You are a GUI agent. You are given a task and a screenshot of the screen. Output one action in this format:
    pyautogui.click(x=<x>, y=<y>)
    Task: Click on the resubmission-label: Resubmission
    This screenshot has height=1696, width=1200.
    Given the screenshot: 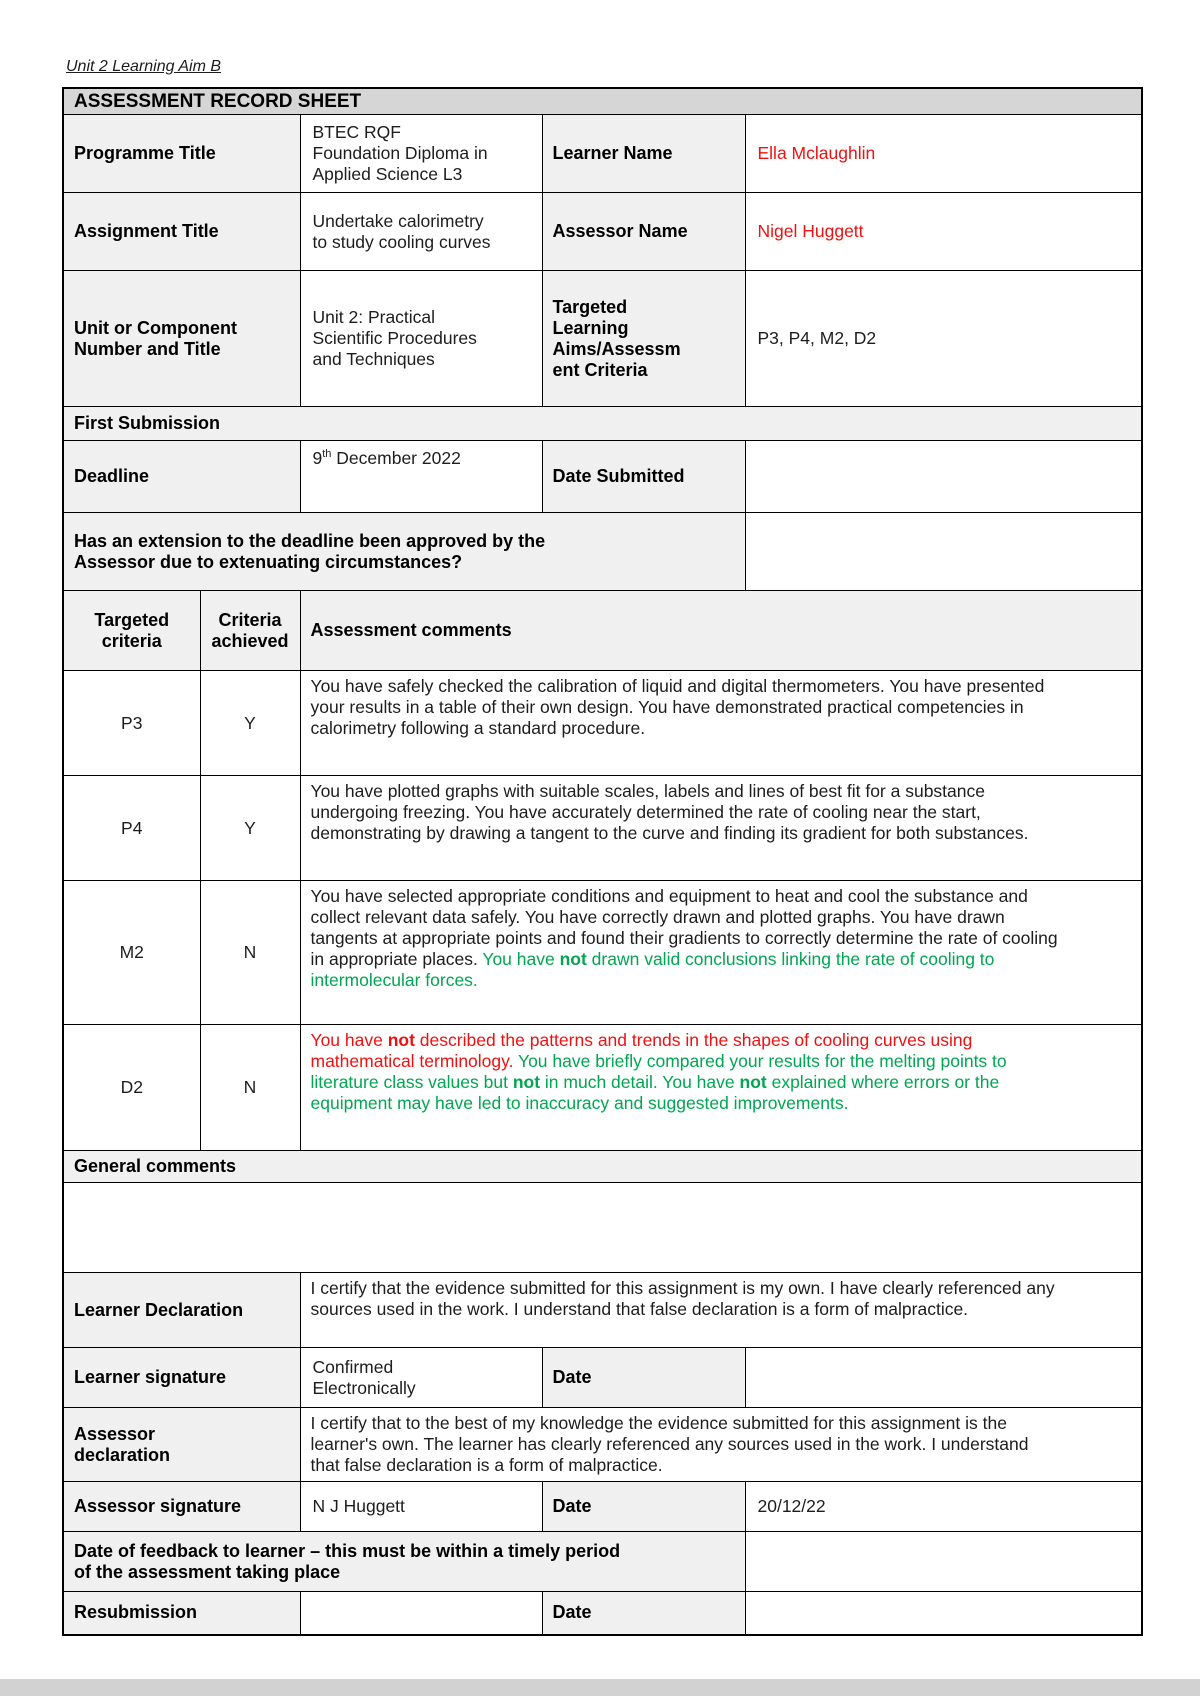 What is the action you would take?
    pyautogui.click(x=181, y=1613)
    